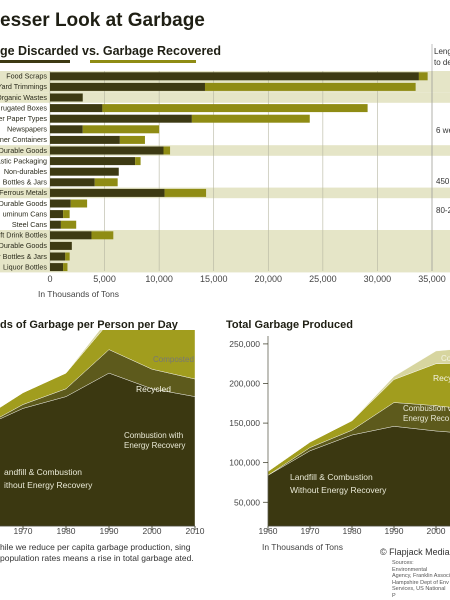  What do you see at coordinates (27, 129) in the screenshot?
I see `category-label: Newspapers` at bounding box center [27, 129].